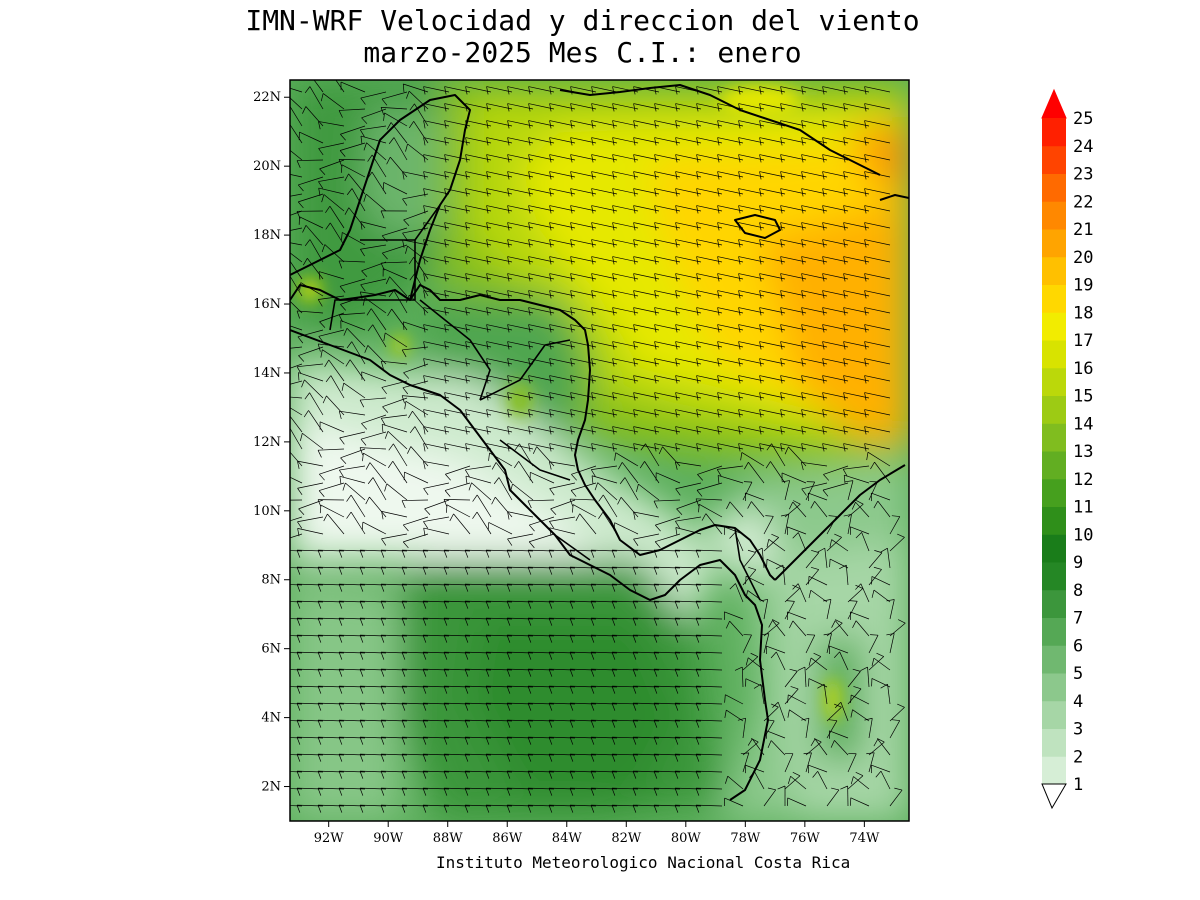 The image size is (1200, 900). What do you see at coordinates (388, 838) in the screenshot?
I see `lon-tick-label: 90W` at bounding box center [388, 838].